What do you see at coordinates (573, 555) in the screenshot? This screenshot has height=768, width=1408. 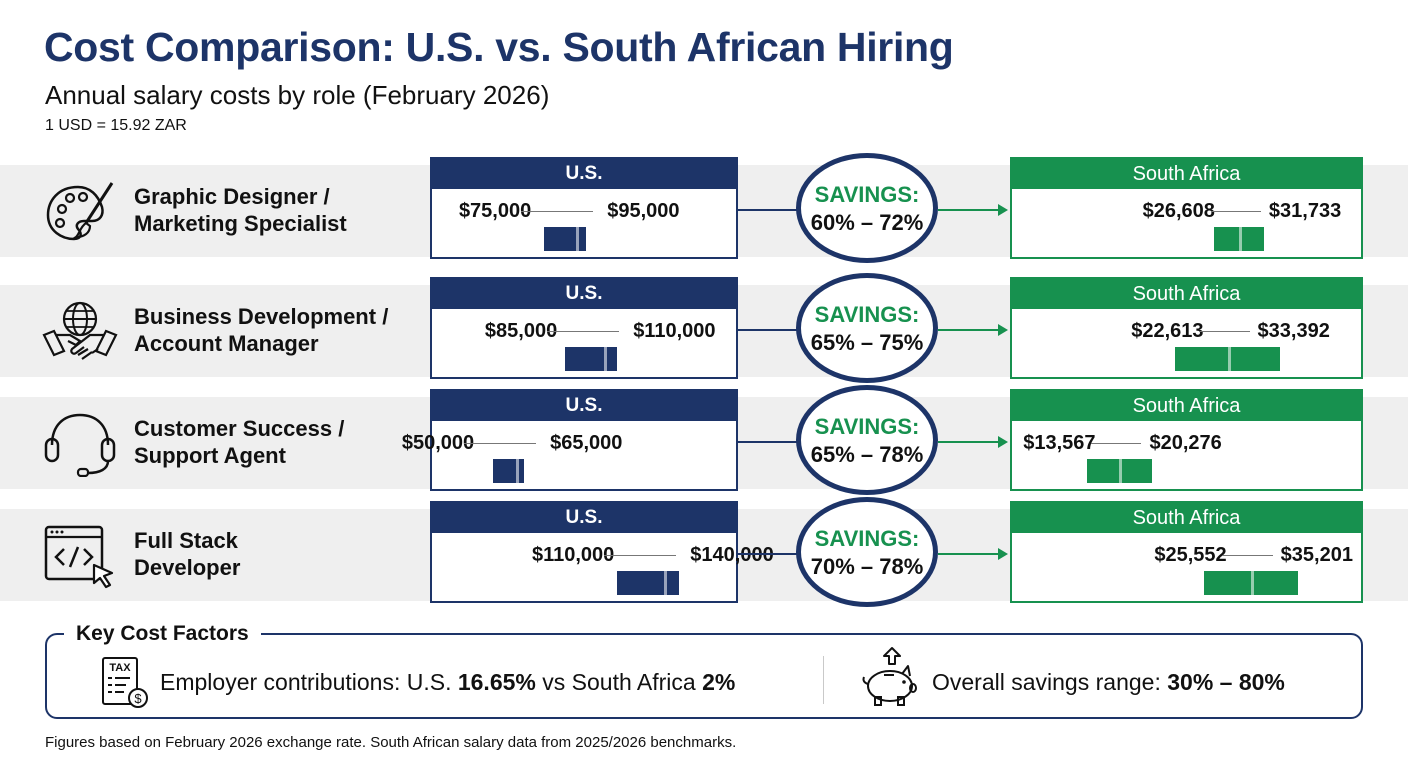 I see `us-min-label: $110,000` at bounding box center [573, 555].